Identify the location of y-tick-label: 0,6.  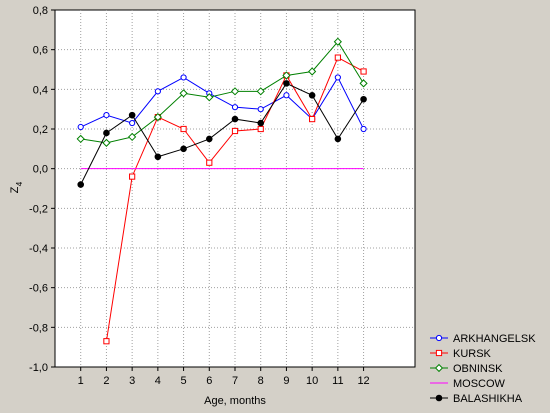
(40, 51).